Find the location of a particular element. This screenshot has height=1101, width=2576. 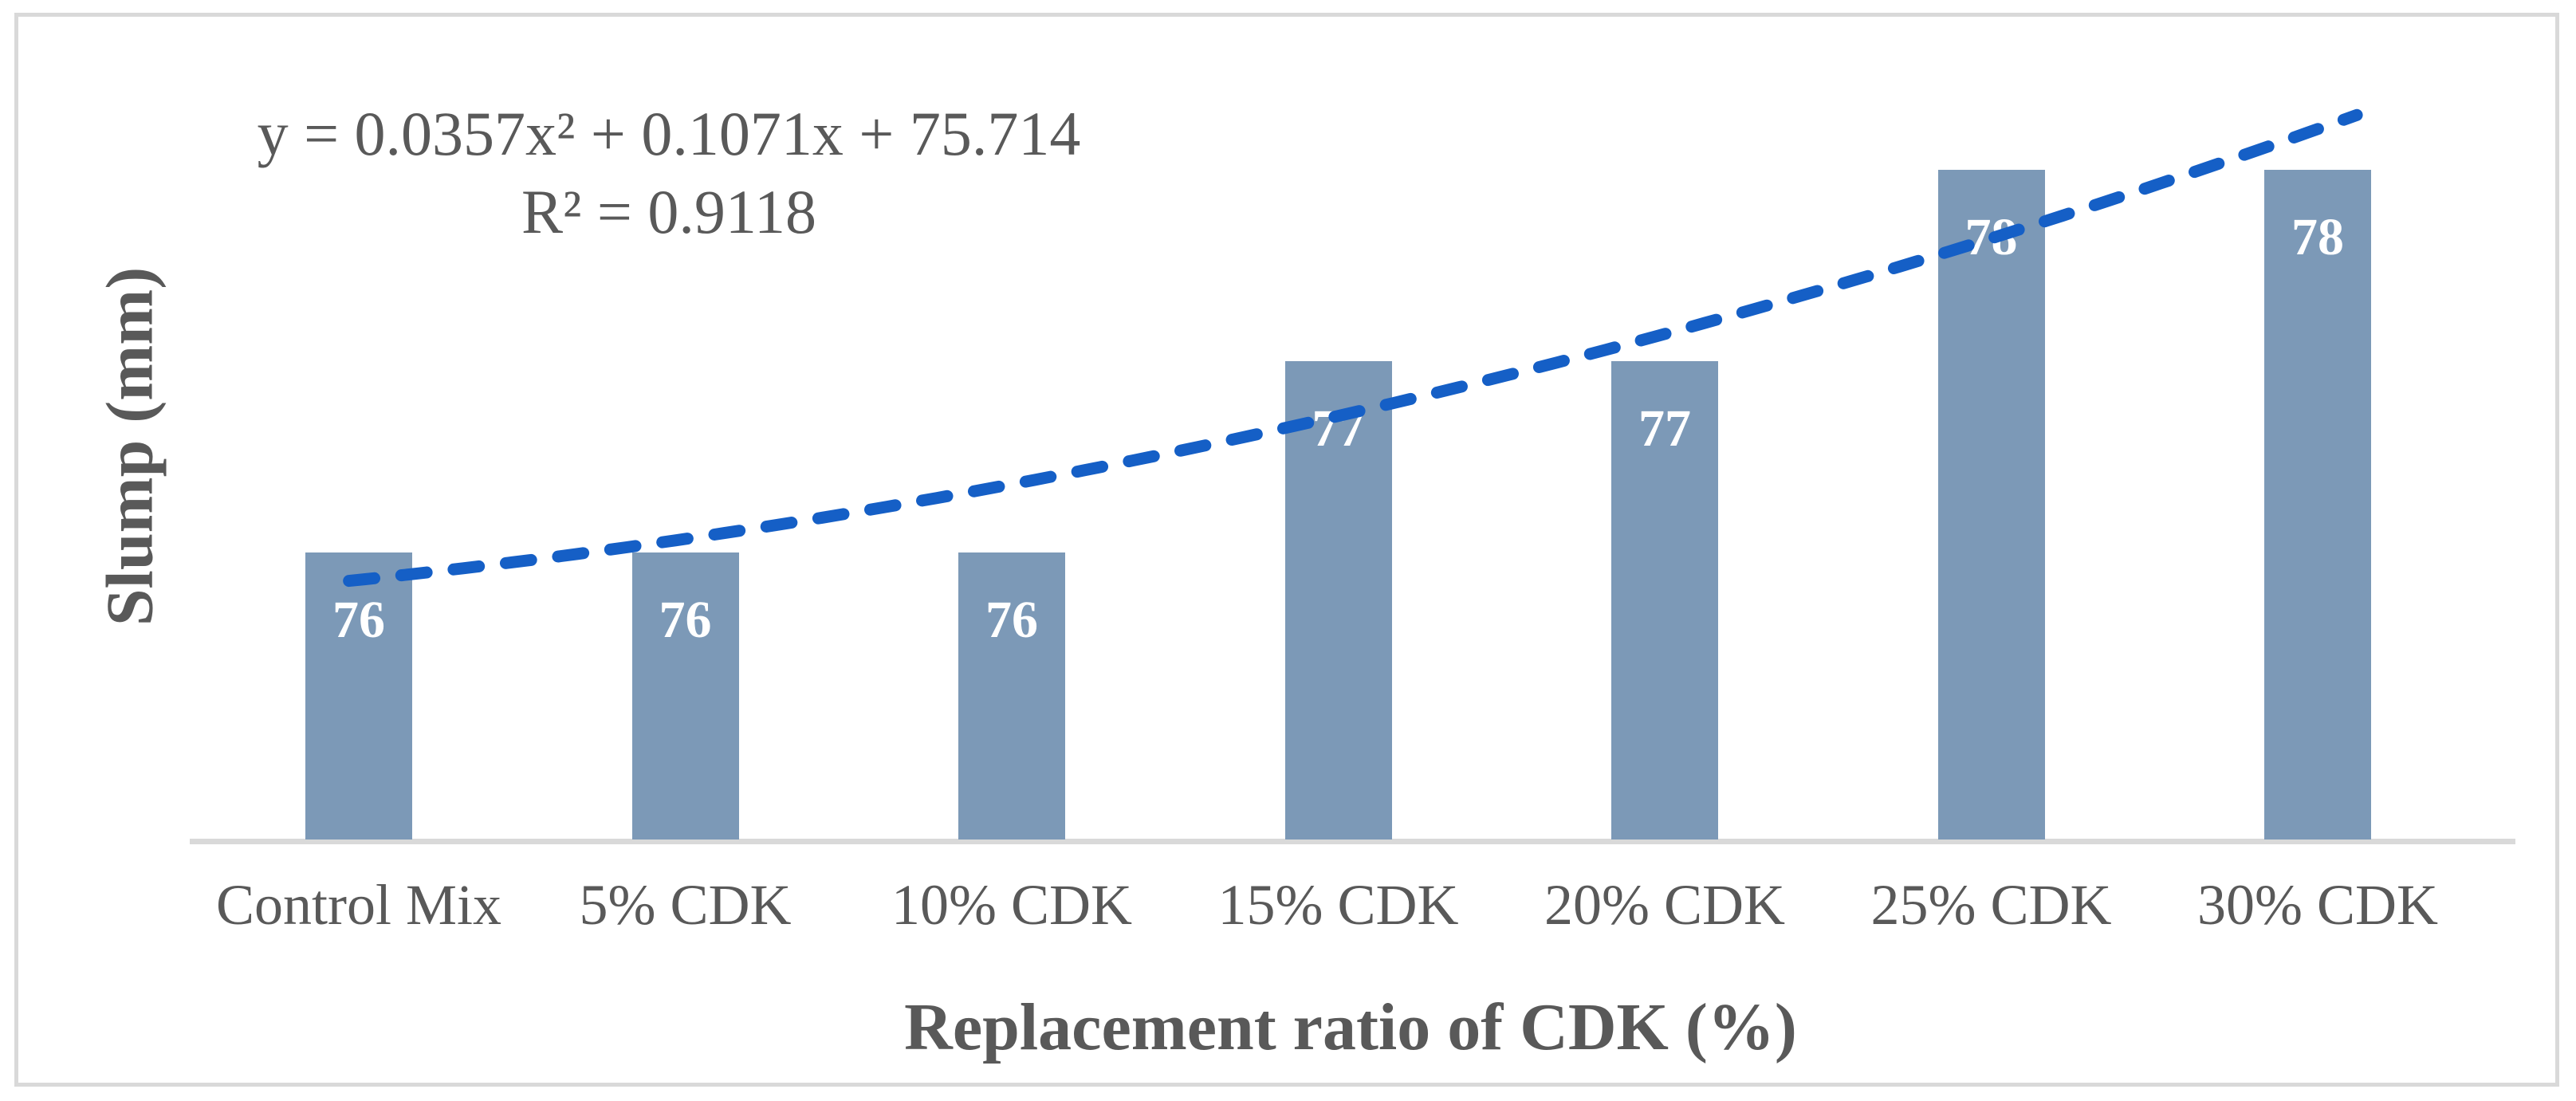

x-axis-category-label: Control Mix is located at coordinates (358, 905).